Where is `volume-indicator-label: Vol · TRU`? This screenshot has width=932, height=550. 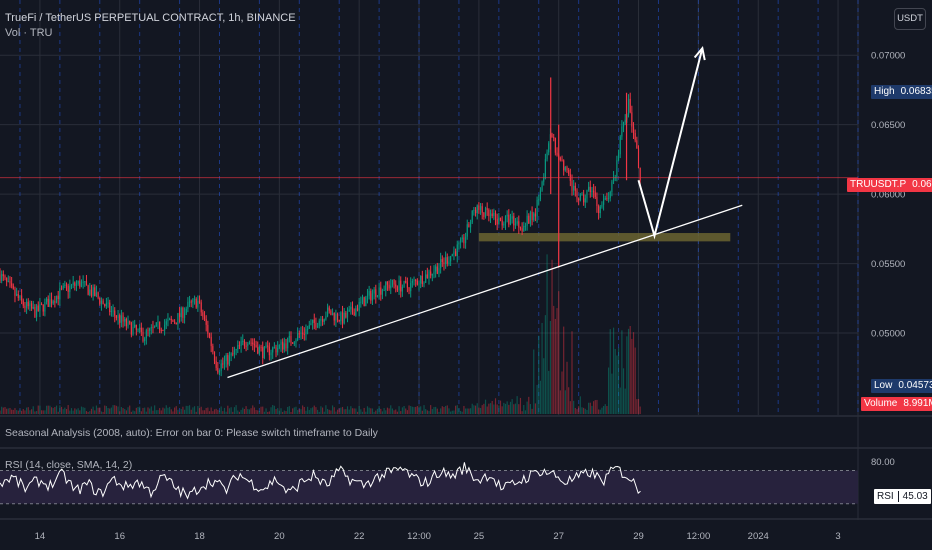
volume-indicator-label: Vol · TRU is located at coordinates (29, 33).